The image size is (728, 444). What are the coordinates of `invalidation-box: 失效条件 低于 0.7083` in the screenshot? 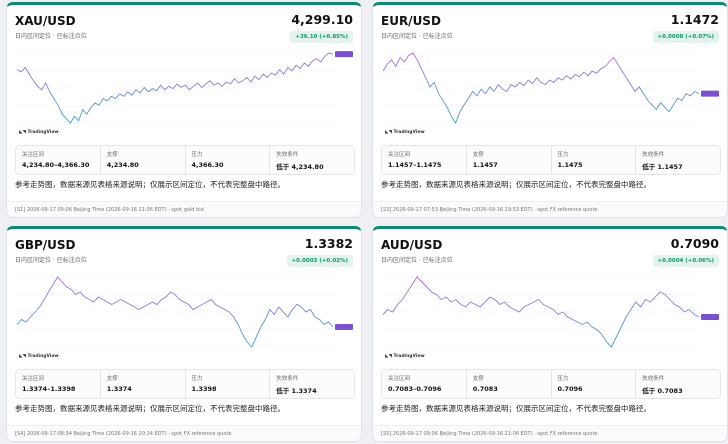 It's located at (678, 384).